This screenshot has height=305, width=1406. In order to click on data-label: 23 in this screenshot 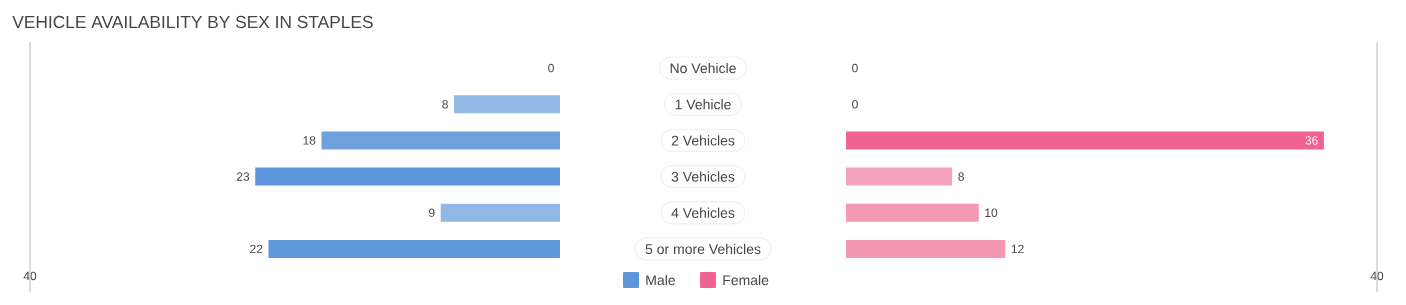, I will do `click(243, 176)`.